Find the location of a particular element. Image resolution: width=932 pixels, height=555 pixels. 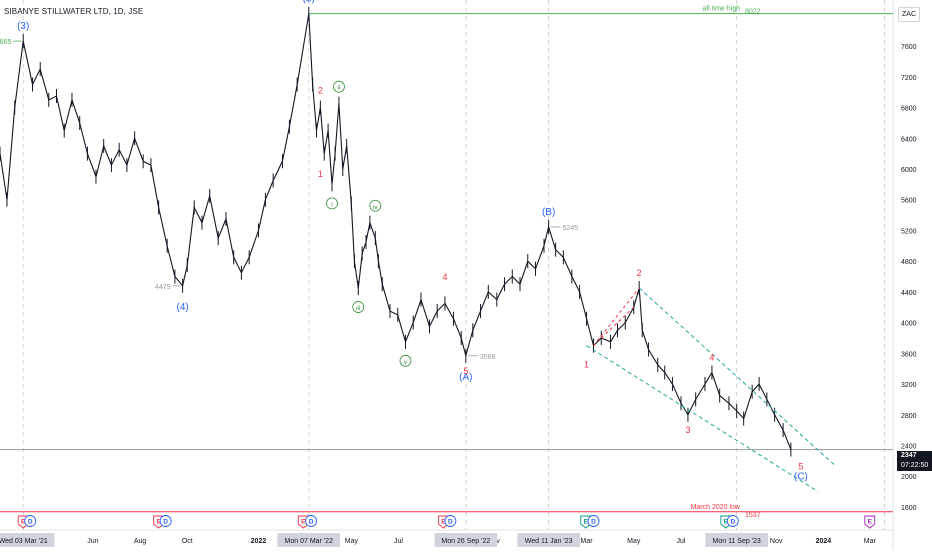

horizontal-level-value: 8022 is located at coordinates (753, 12).